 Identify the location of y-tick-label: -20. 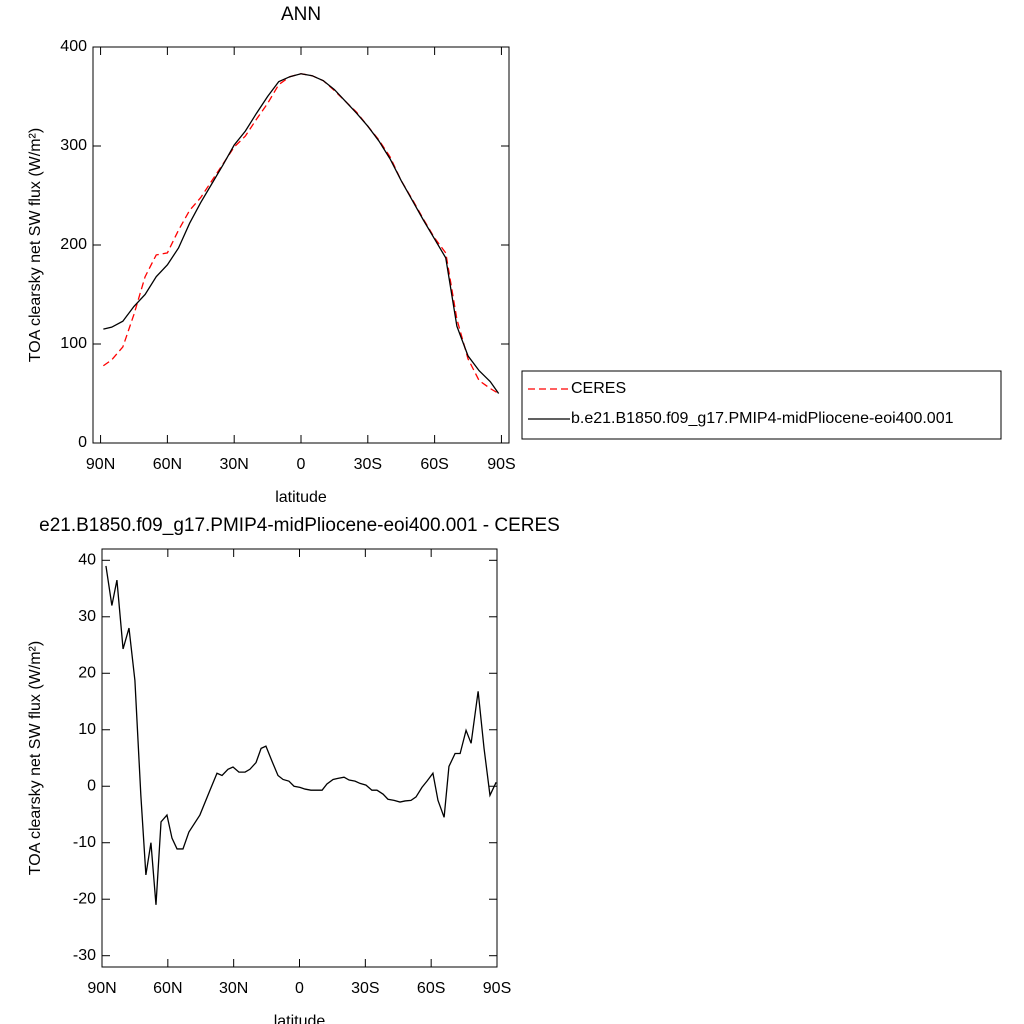
(84, 898).